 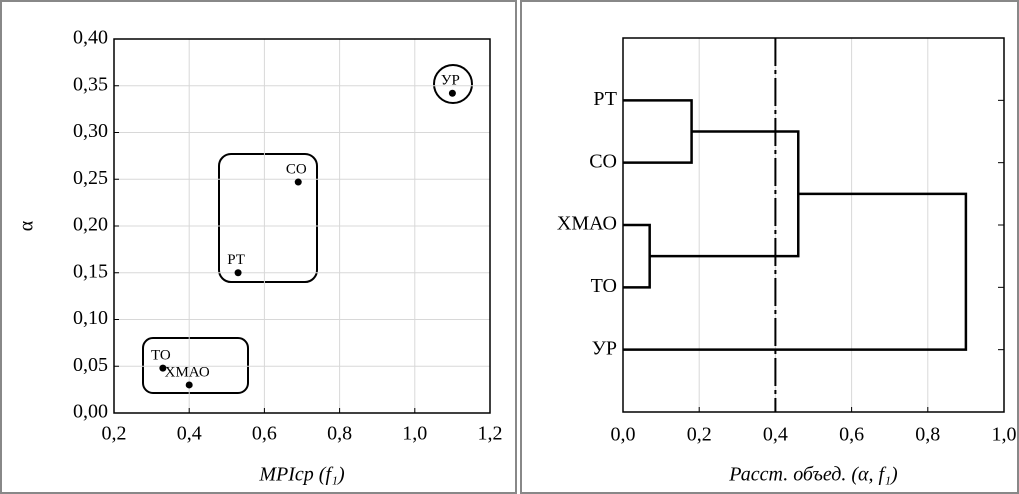 I want to click on leaf-label: УР, so click(x=604, y=348).